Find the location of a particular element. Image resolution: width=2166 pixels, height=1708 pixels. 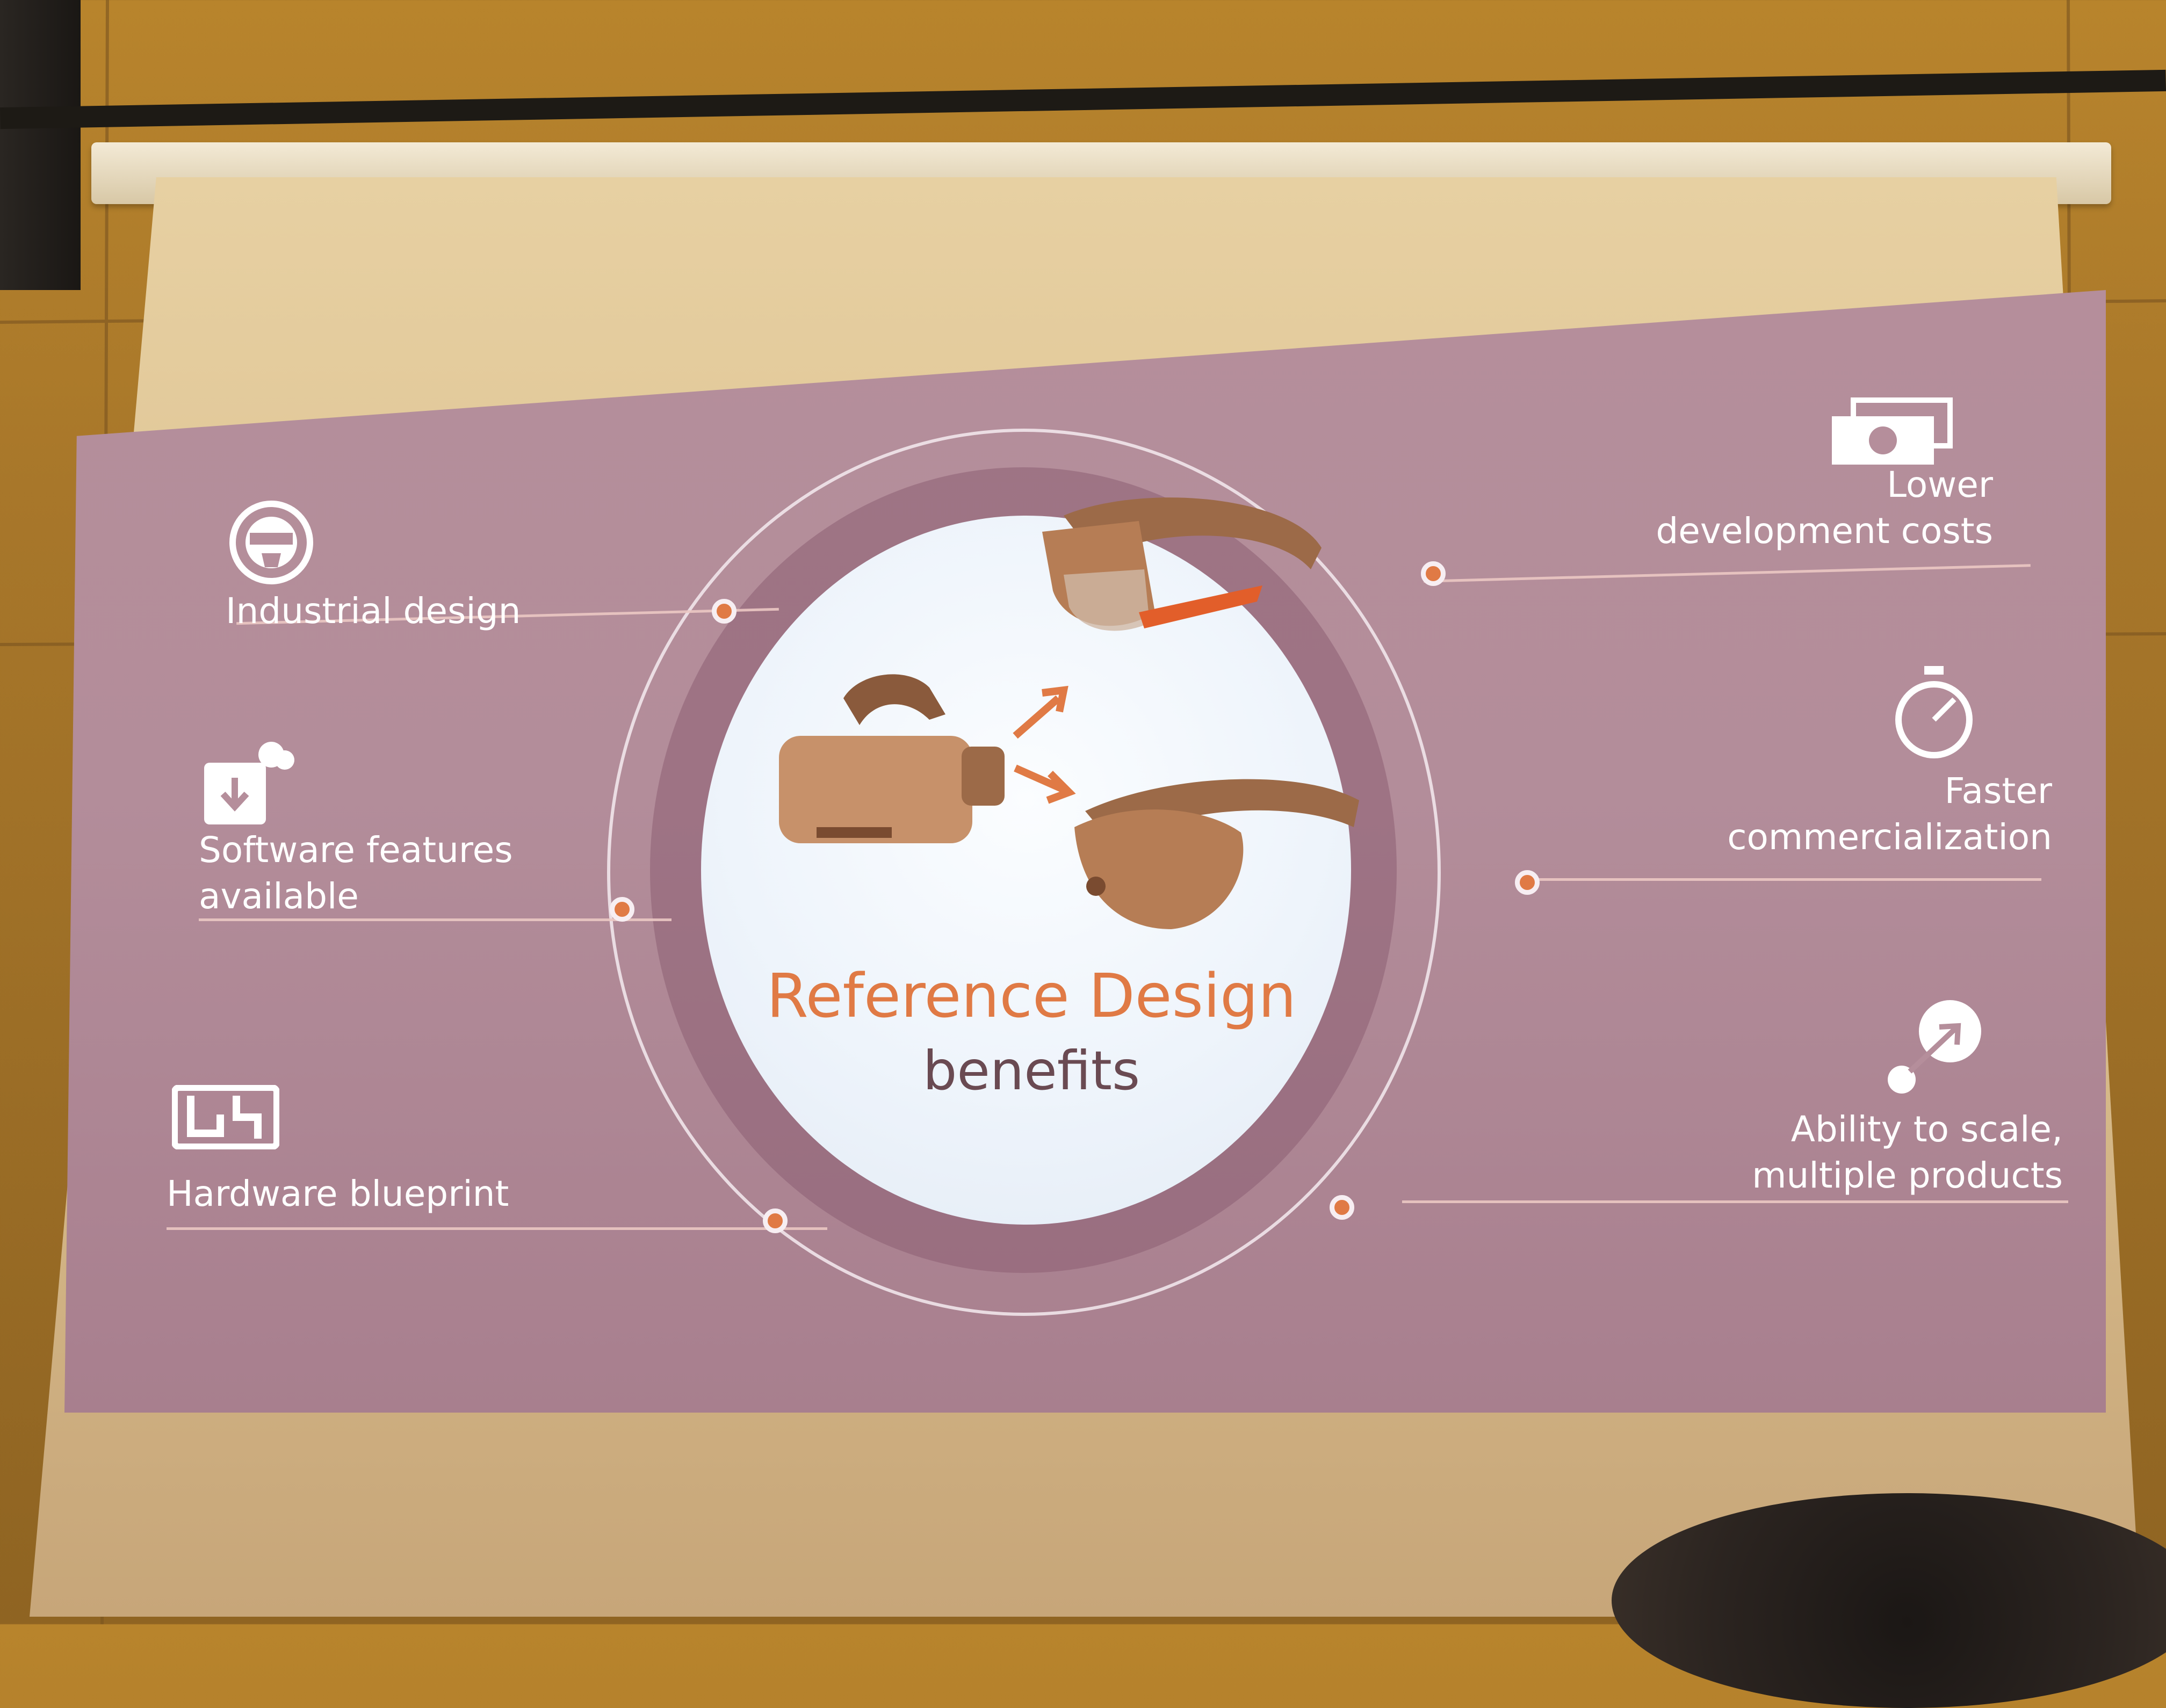

label-line: Software features is located at coordinates (356, 850).